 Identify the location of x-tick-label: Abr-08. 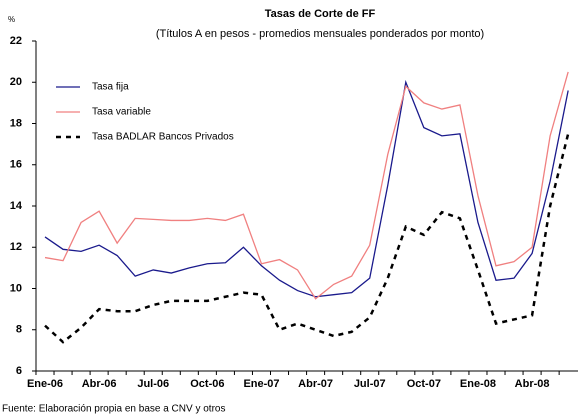
(532, 384).